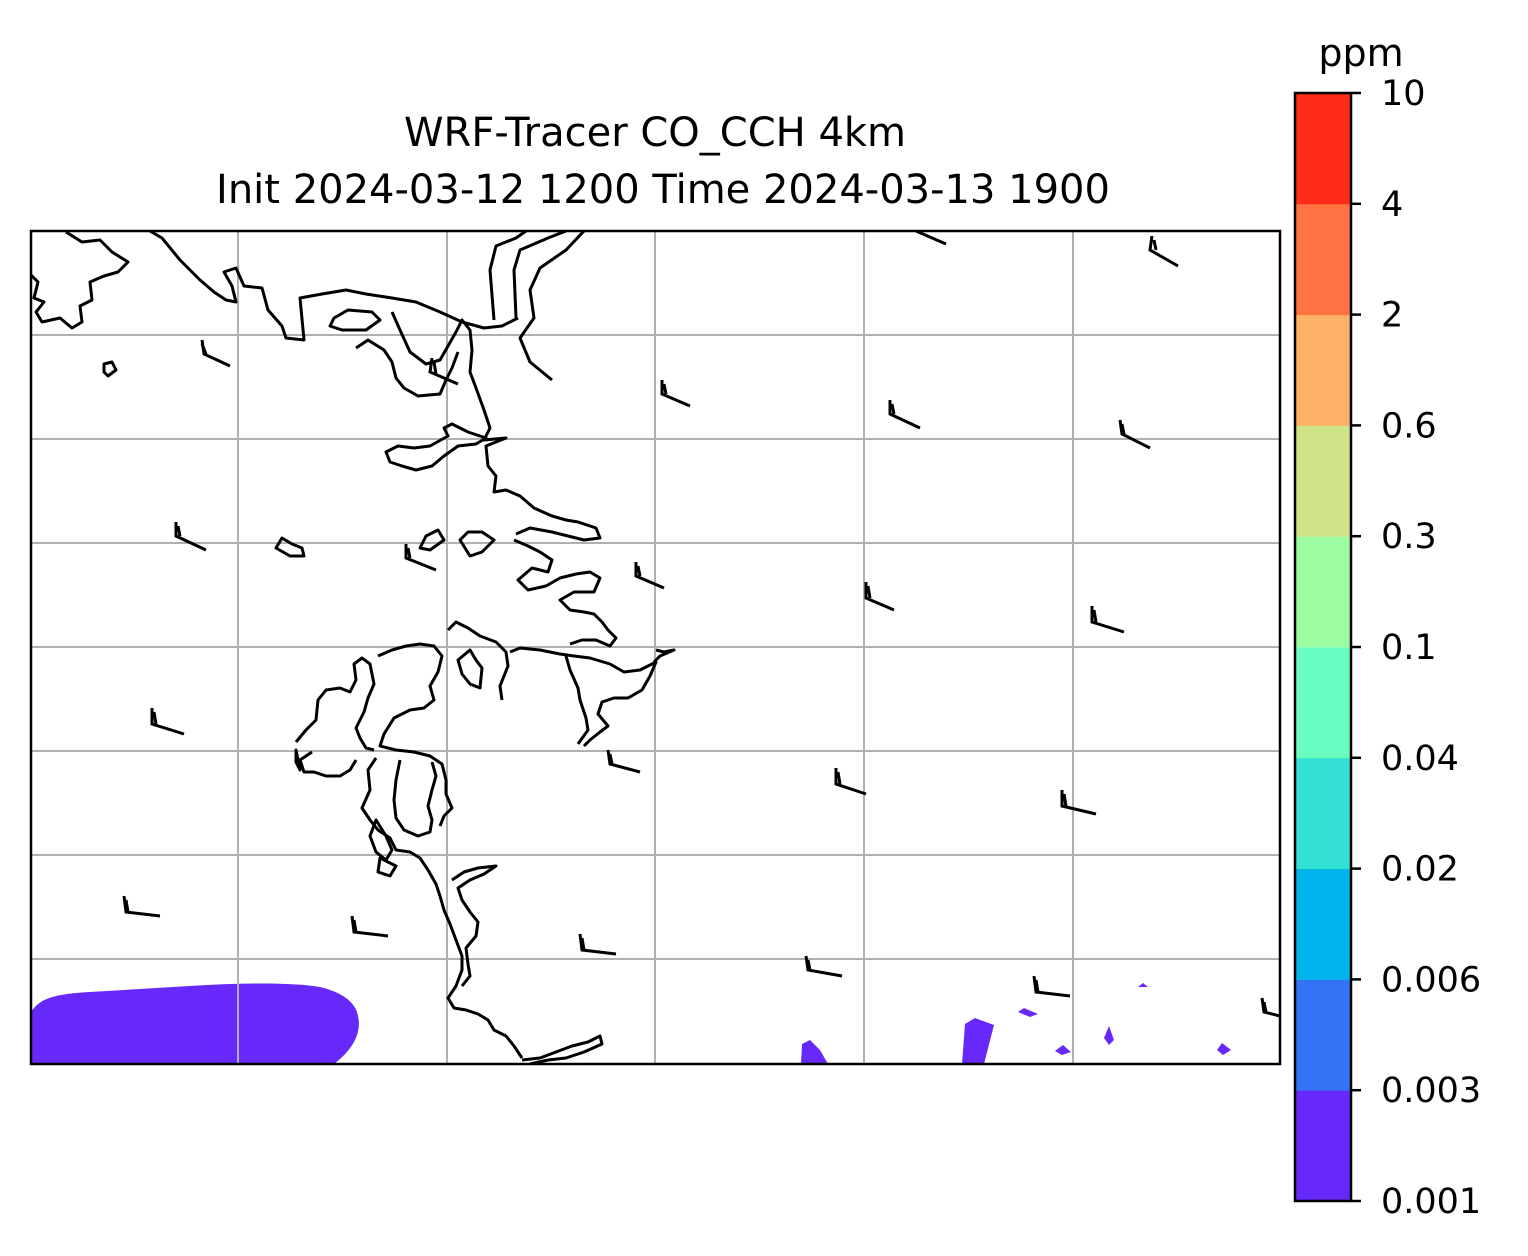  Describe the element at coordinates (1431, 1202) in the screenshot. I see `colorbar-tick-label: 0.001` at that location.